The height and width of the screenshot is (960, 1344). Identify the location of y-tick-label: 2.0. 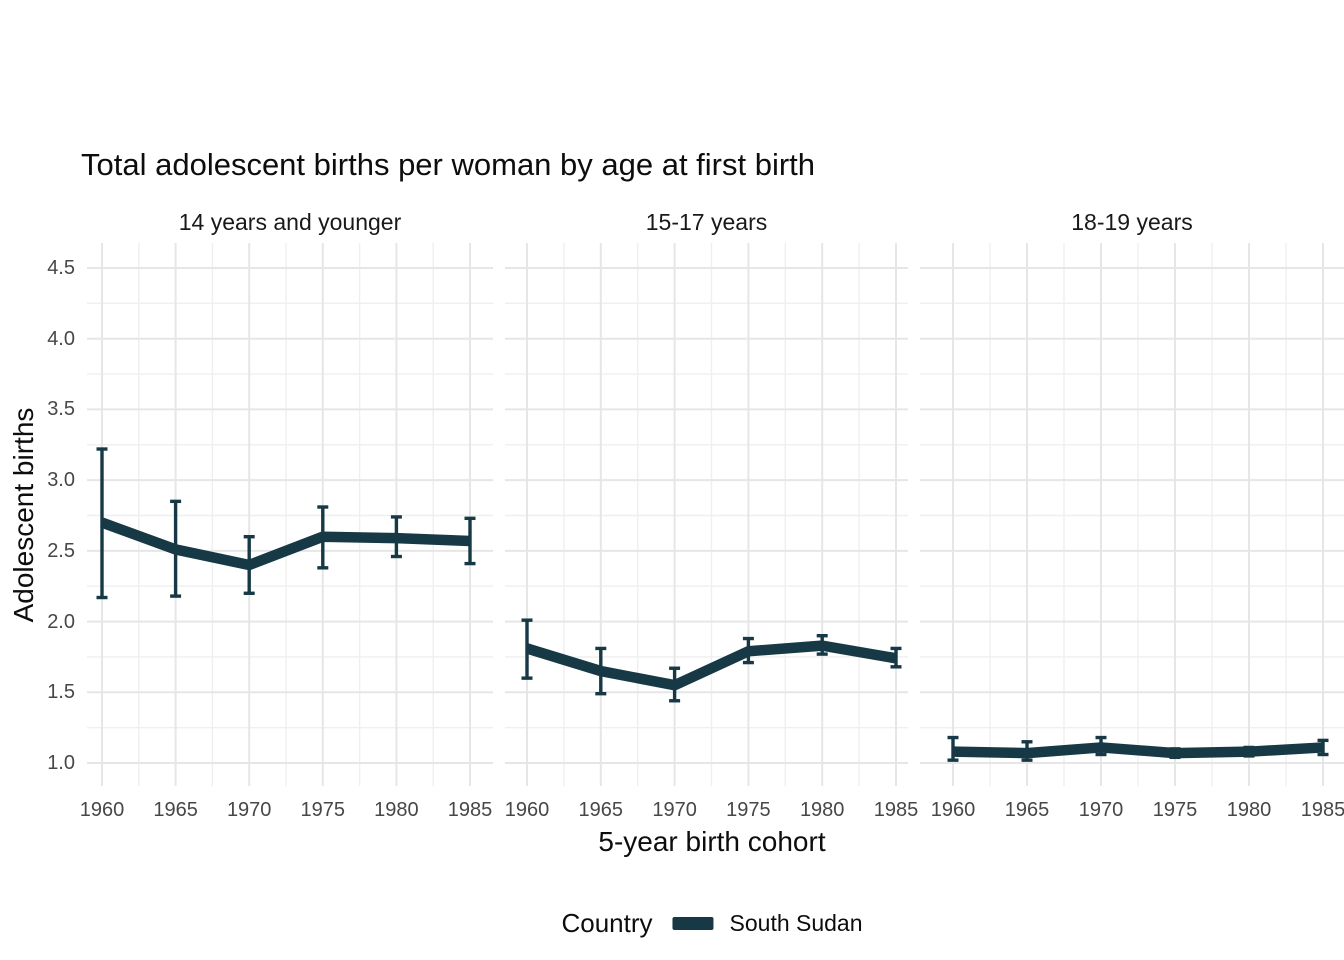
(61, 621).